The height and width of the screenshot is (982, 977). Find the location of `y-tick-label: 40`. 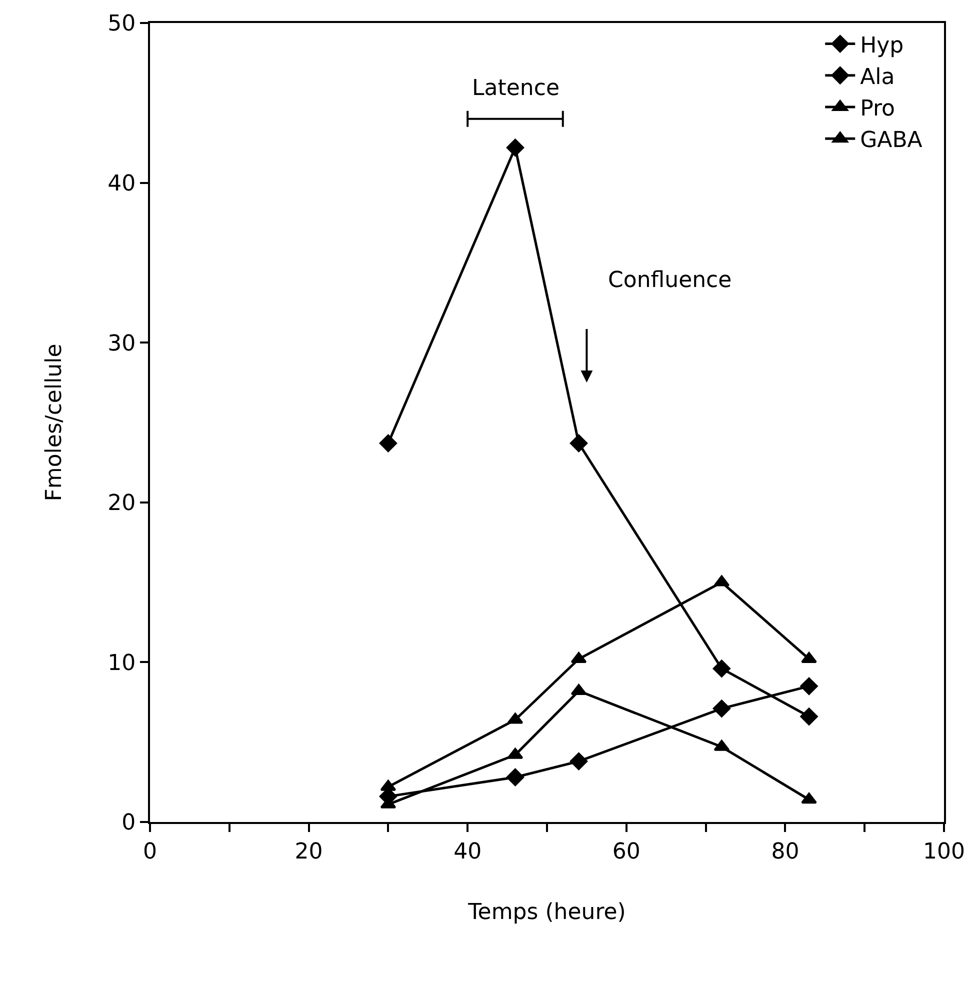

y-tick-label: 40 is located at coordinates (122, 184).